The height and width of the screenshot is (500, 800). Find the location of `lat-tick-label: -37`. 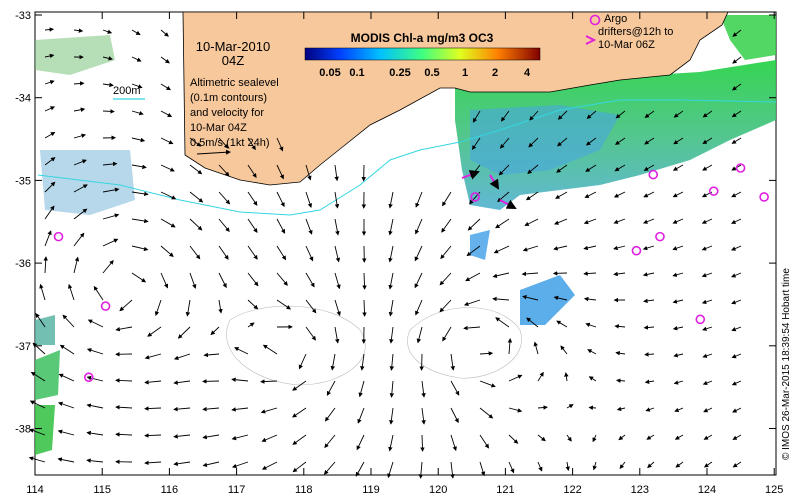

lat-tick-label: -37 is located at coordinates (23, 347).